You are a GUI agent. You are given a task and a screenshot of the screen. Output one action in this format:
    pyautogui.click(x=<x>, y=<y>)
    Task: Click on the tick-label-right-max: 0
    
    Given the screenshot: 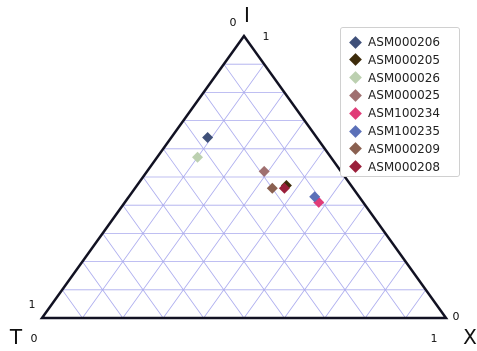 What is the action you would take?
    pyautogui.click(x=456, y=316)
    